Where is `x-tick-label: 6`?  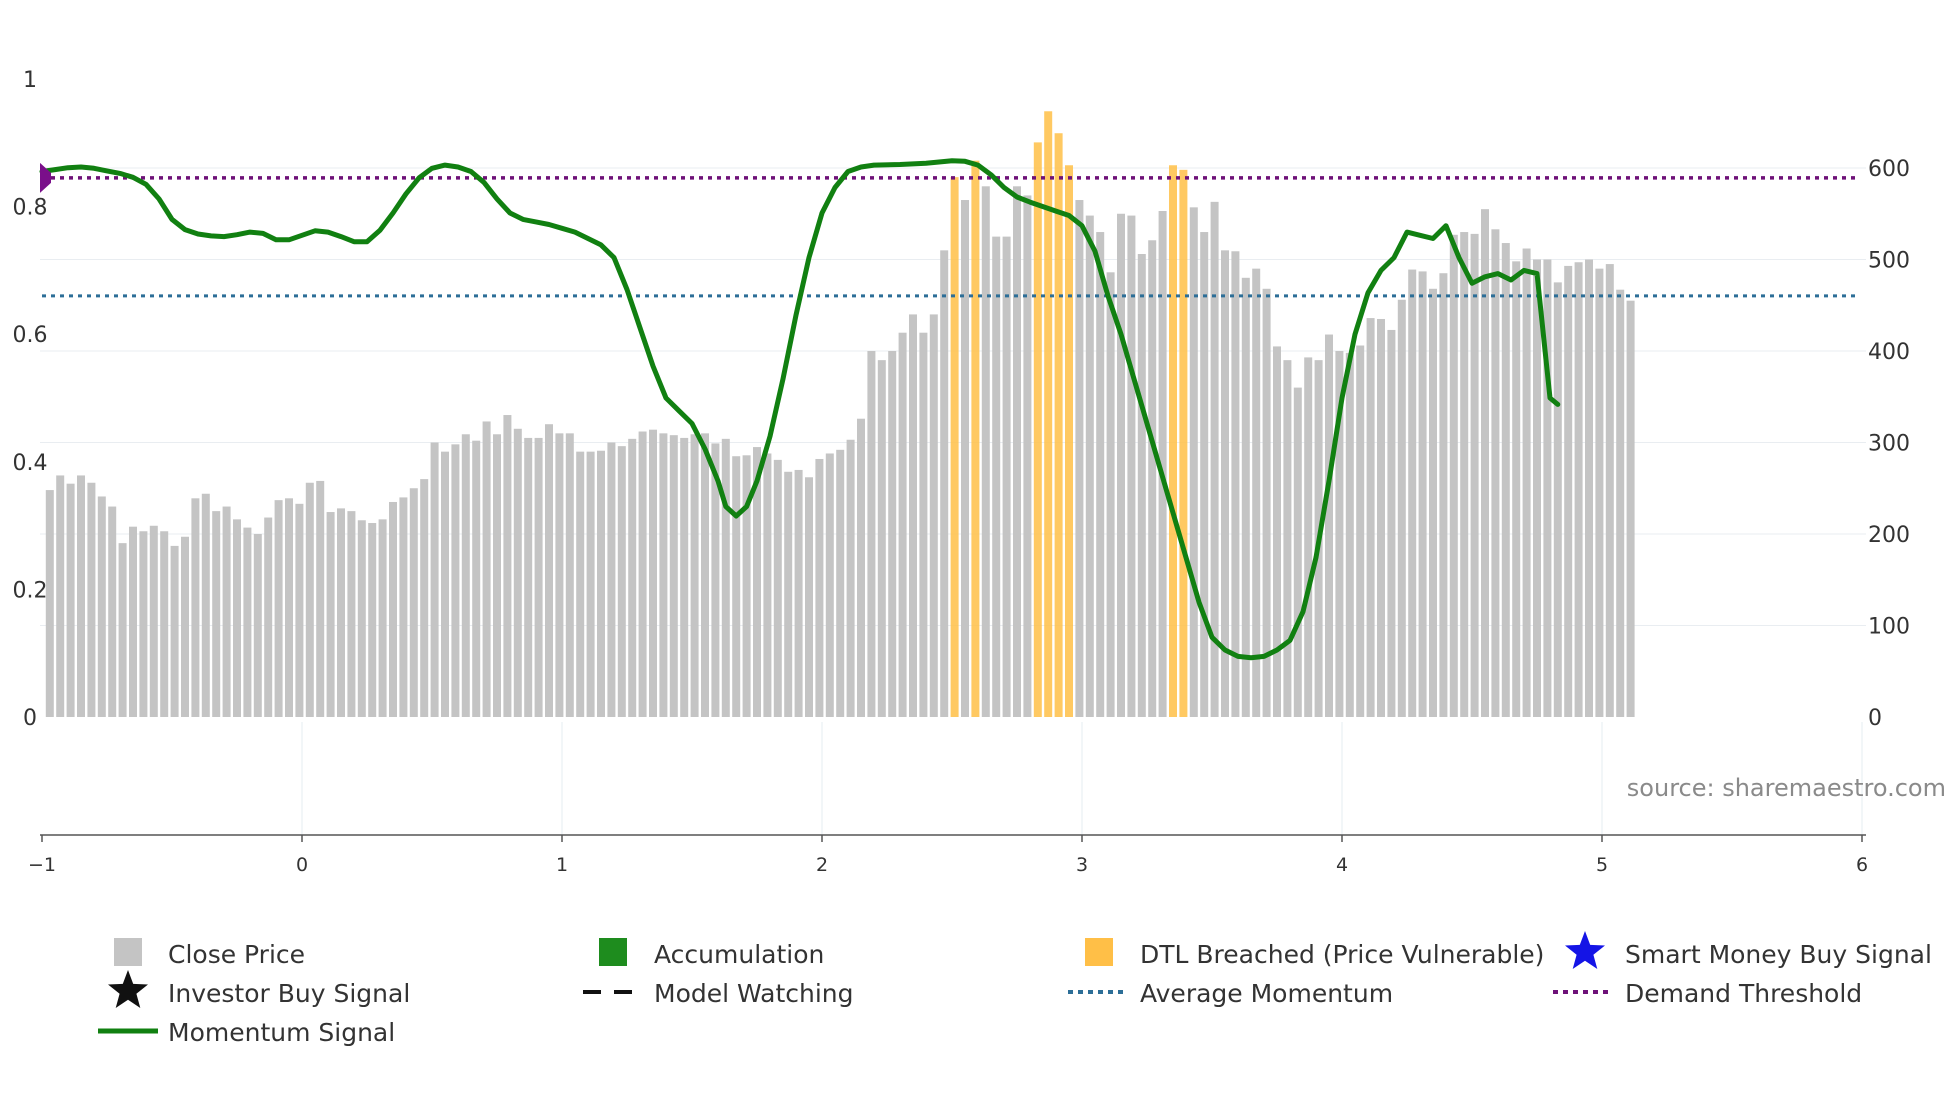
x-tick-label: 6 is located at coordinates (1862, 865).